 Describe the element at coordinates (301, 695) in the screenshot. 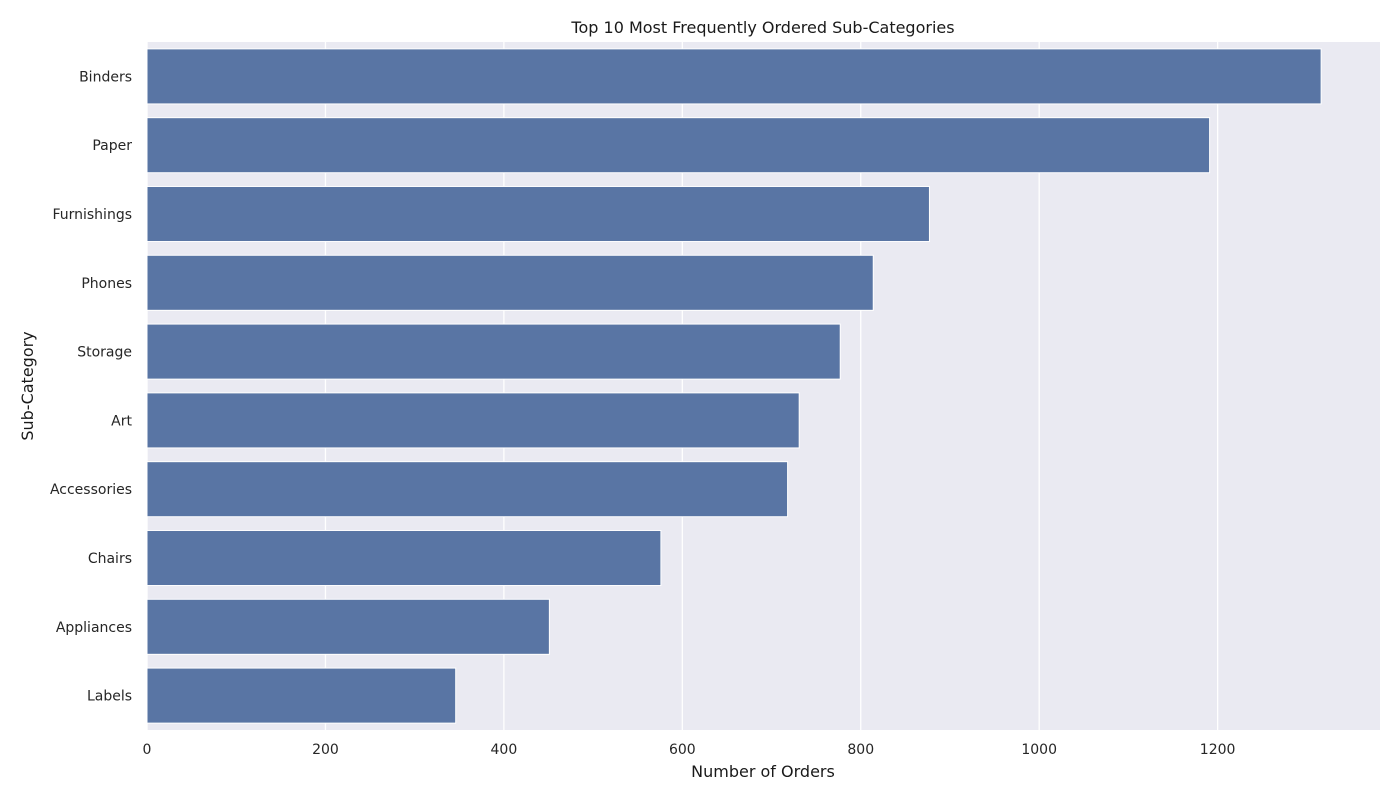

I see `bar-labels` at that location.